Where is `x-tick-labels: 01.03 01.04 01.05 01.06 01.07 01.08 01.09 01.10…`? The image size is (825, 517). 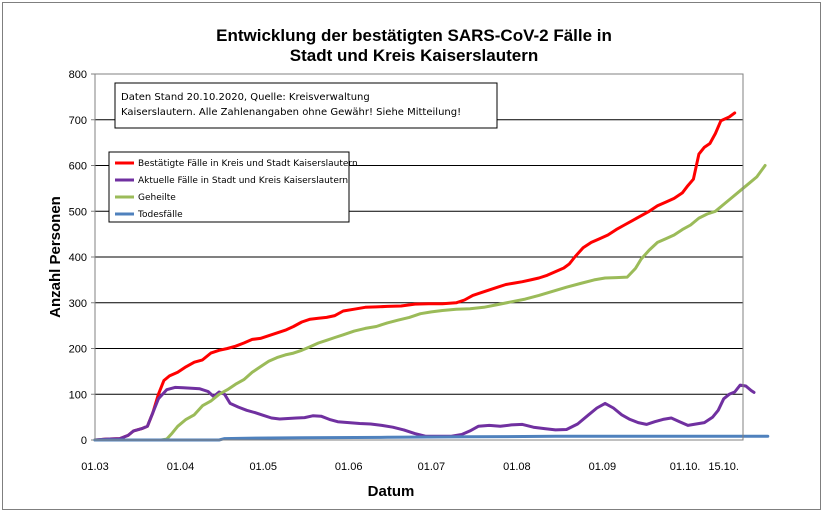 x-tick-labels: 01.03 01.04 01.05 01.06 01.07 01.08 01.09 01.10… is located at coordinates (410, 467).